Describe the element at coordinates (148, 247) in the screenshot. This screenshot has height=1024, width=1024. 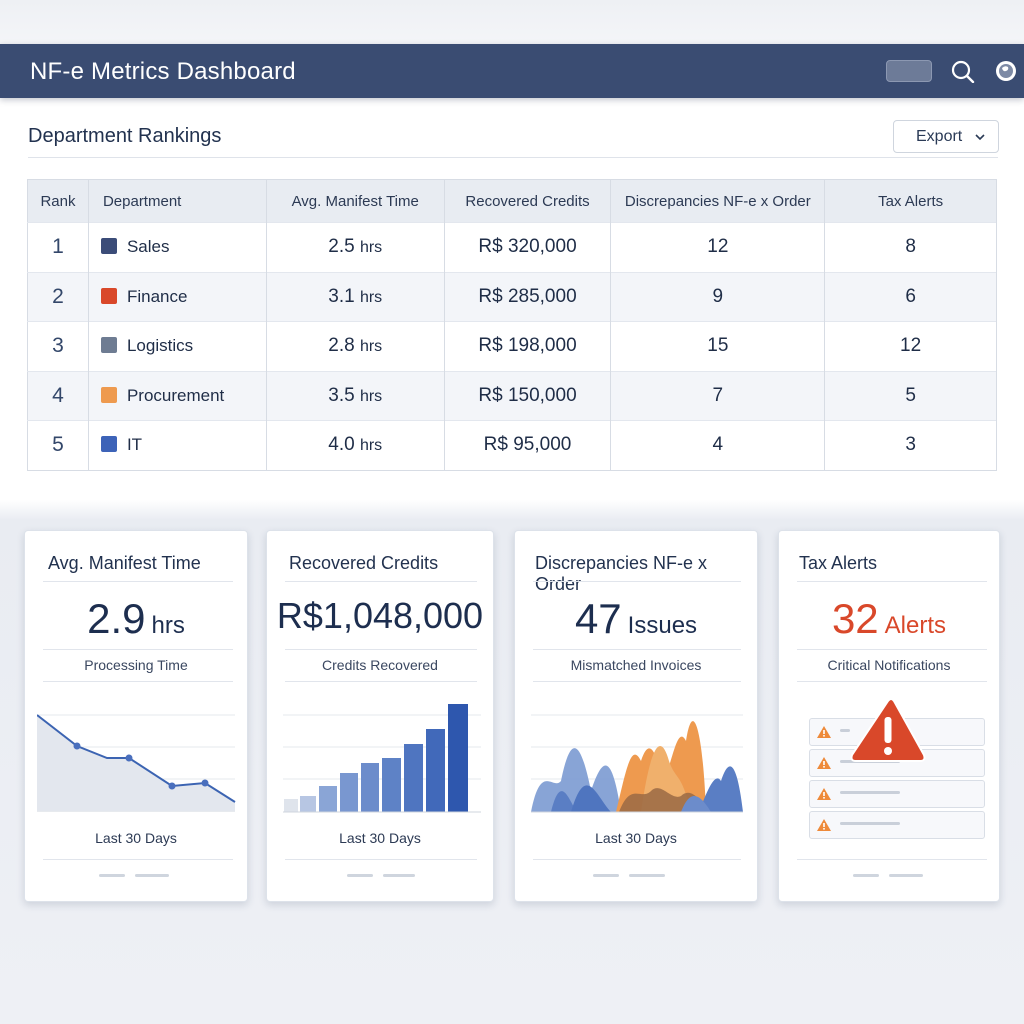
I see `department-name: Sales` at that location.